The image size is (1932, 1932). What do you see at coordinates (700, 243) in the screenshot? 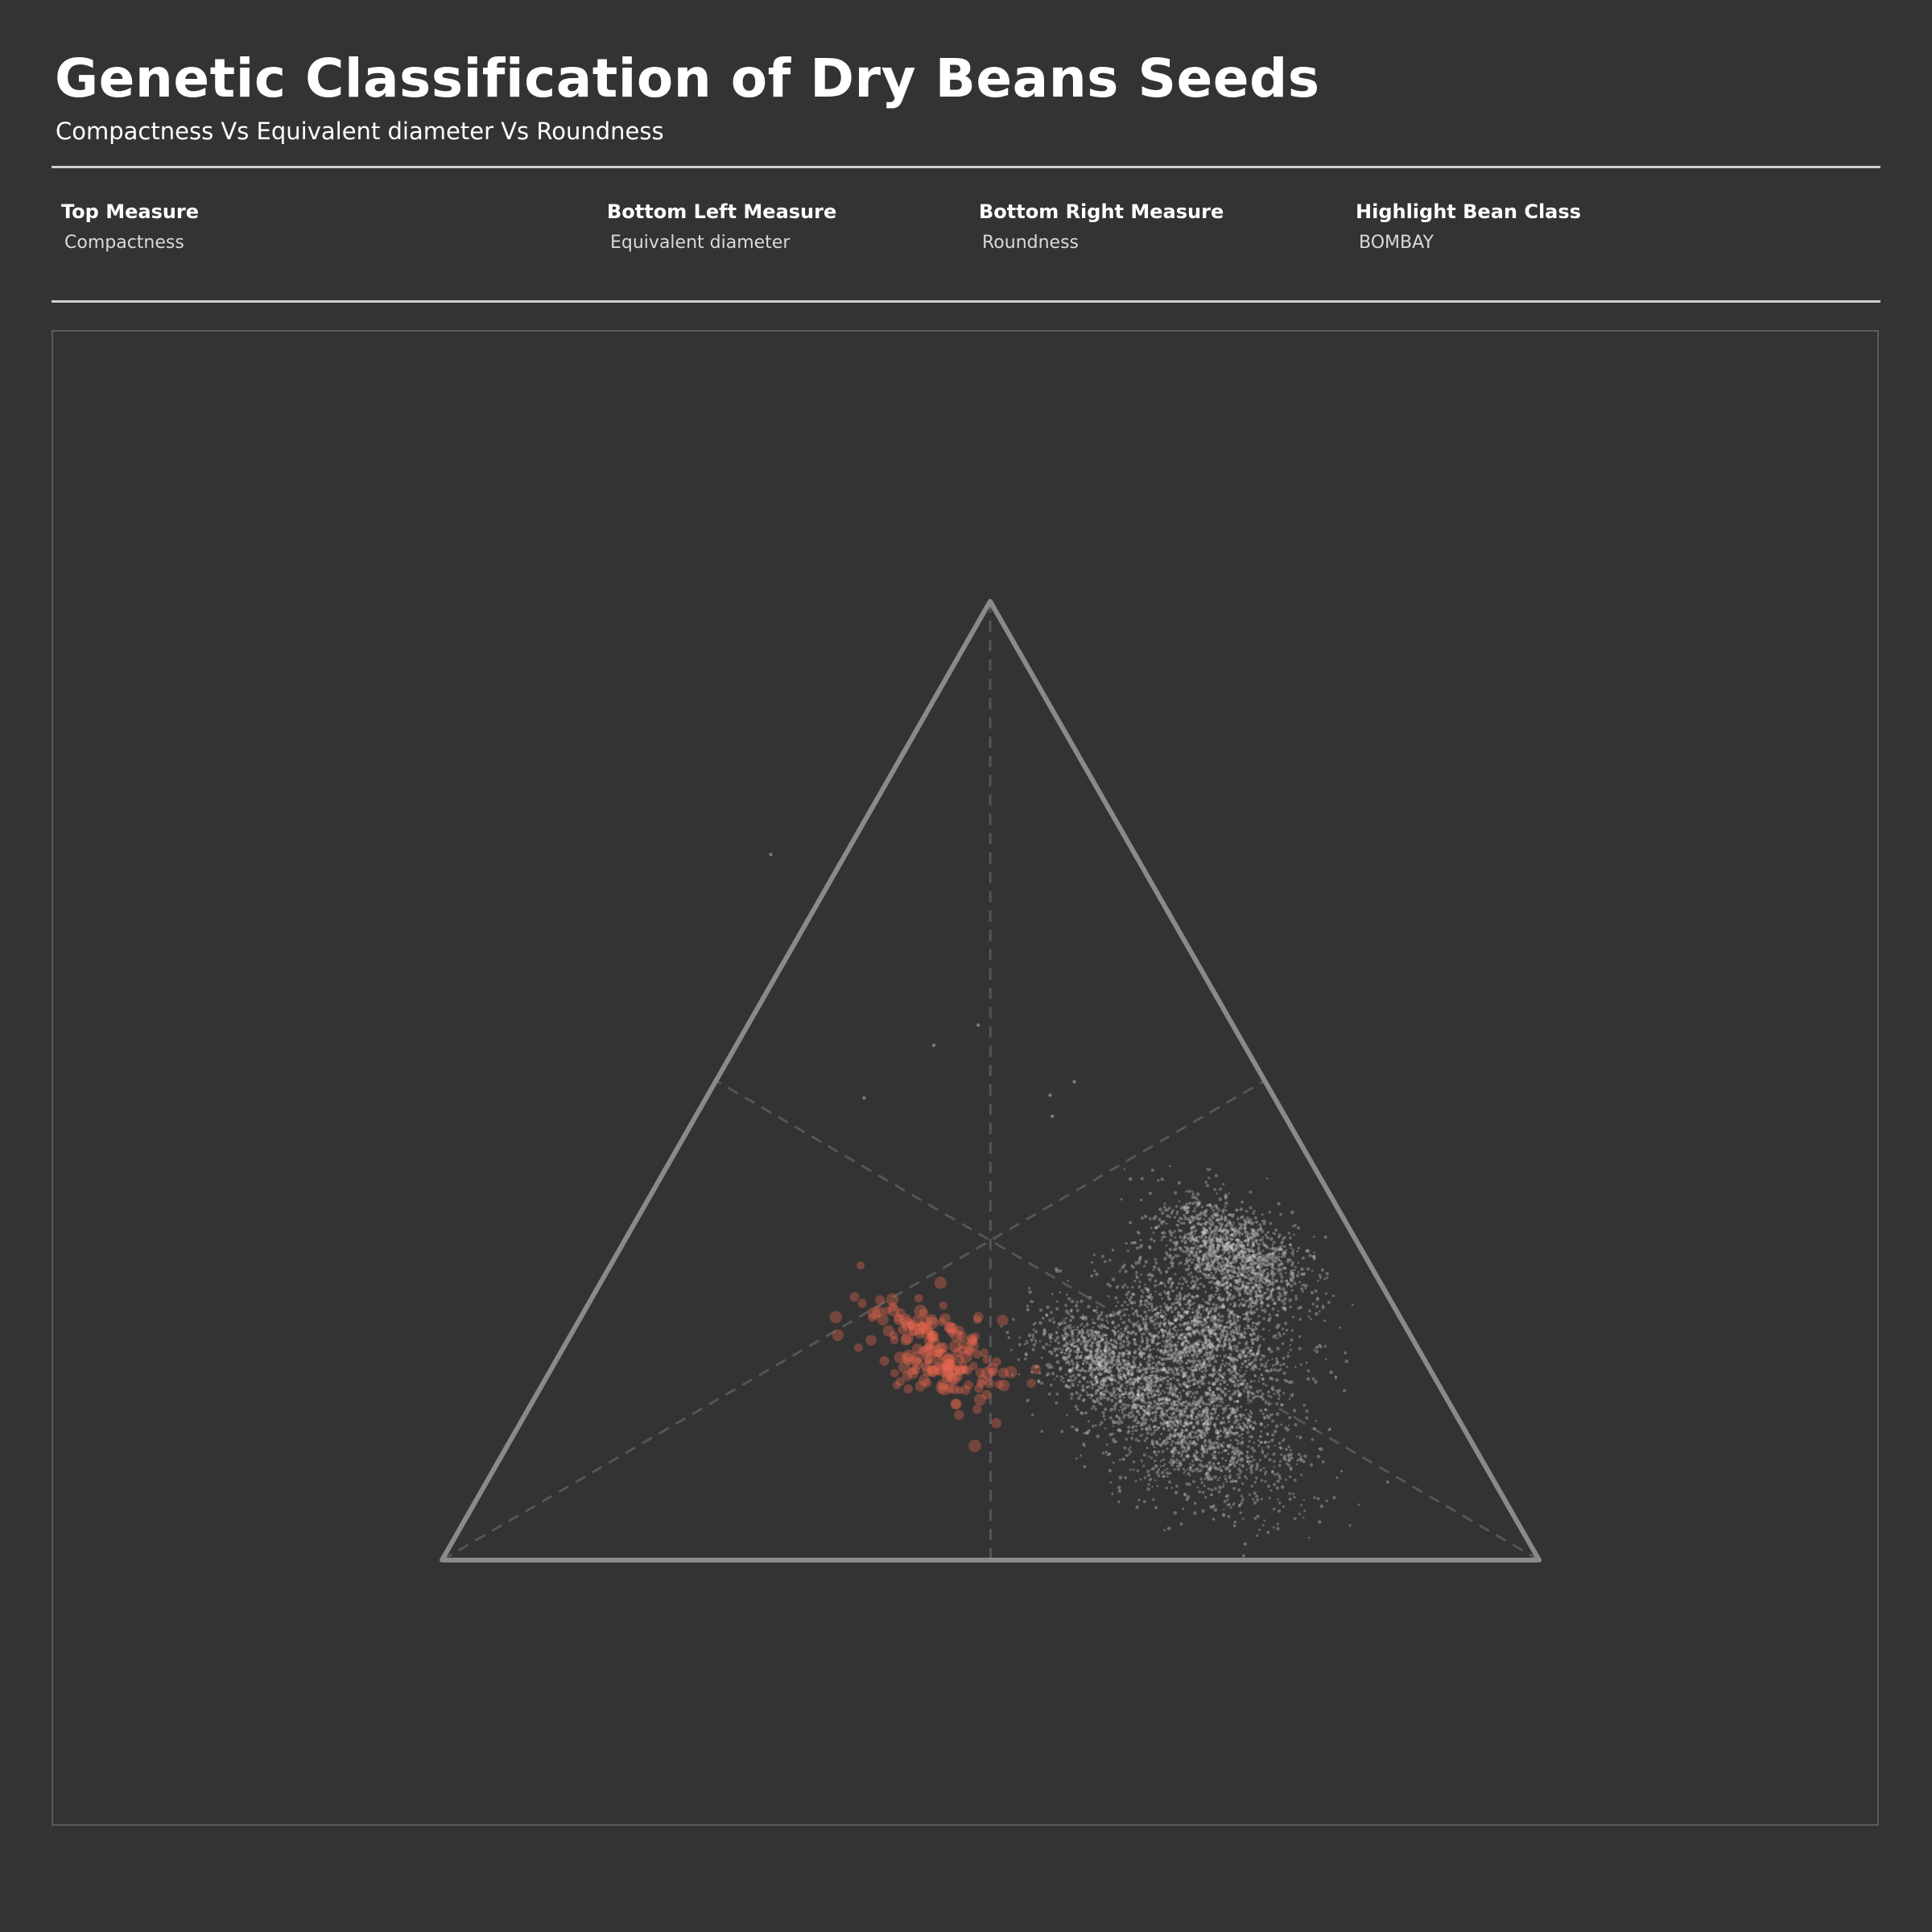
I see `bottom-left-measure-value: Equivalent diameter` at bounding box center [700, 243].